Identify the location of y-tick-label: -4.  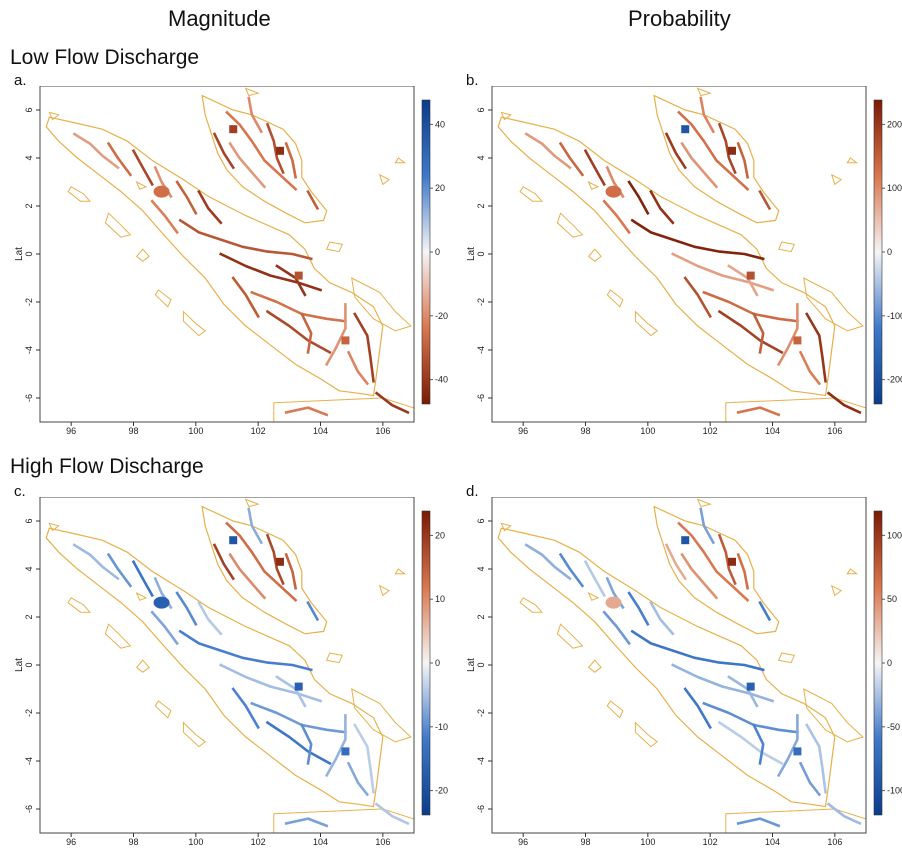
(29, 350).